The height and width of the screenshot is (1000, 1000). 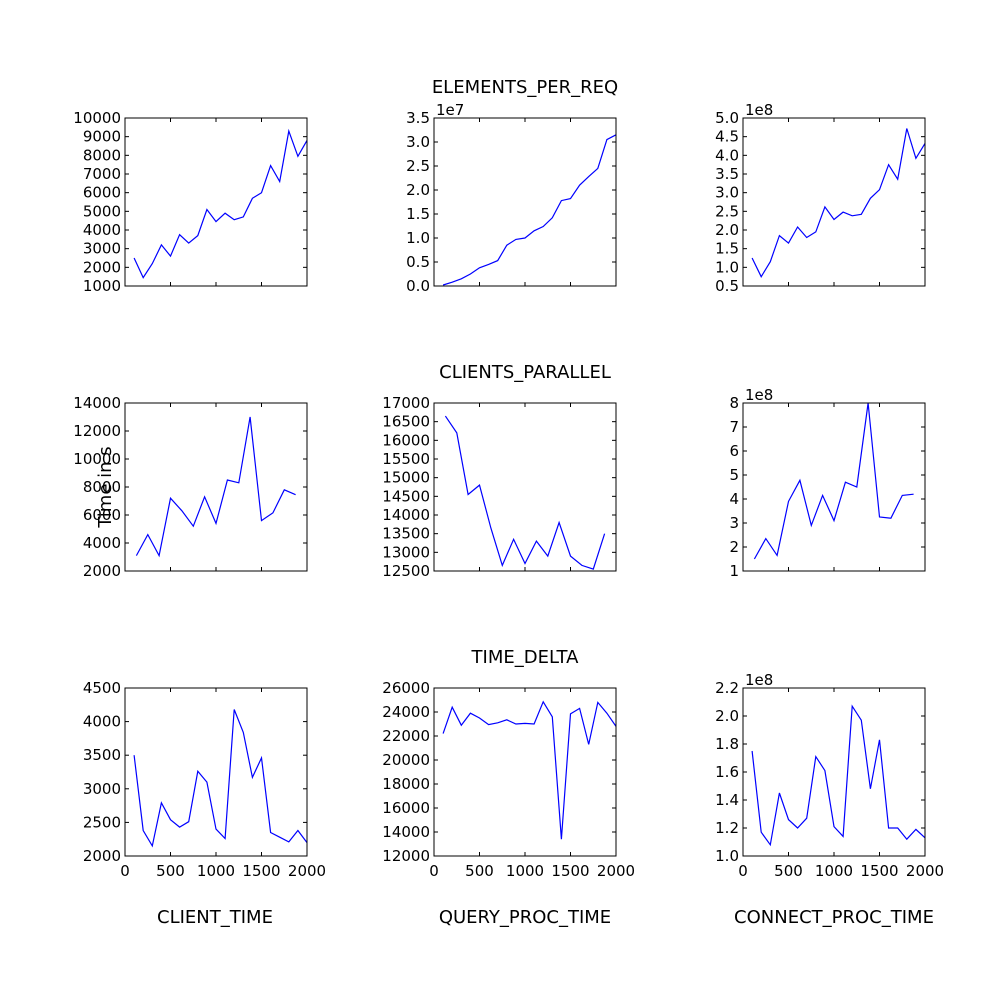 What do you see at coordinates (525, 657) in the screenshot?
I see `row-title-2: TIME_DELTA` at bounding box center [525, 657].